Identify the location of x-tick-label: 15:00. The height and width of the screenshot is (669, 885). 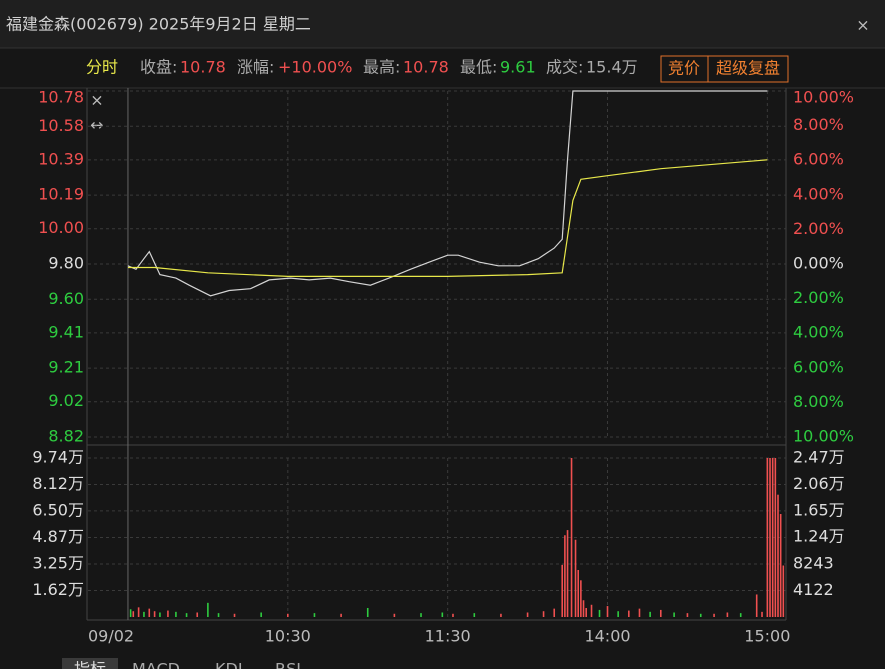
(767, 636).